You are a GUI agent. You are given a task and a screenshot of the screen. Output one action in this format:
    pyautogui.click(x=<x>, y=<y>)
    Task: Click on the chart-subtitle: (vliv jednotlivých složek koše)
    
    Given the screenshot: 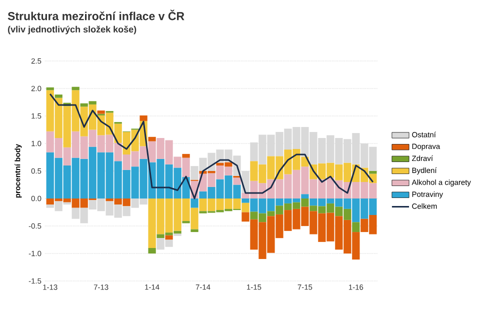 What is the action you would take?
    pyautogui.click(x=72, y=30)
    